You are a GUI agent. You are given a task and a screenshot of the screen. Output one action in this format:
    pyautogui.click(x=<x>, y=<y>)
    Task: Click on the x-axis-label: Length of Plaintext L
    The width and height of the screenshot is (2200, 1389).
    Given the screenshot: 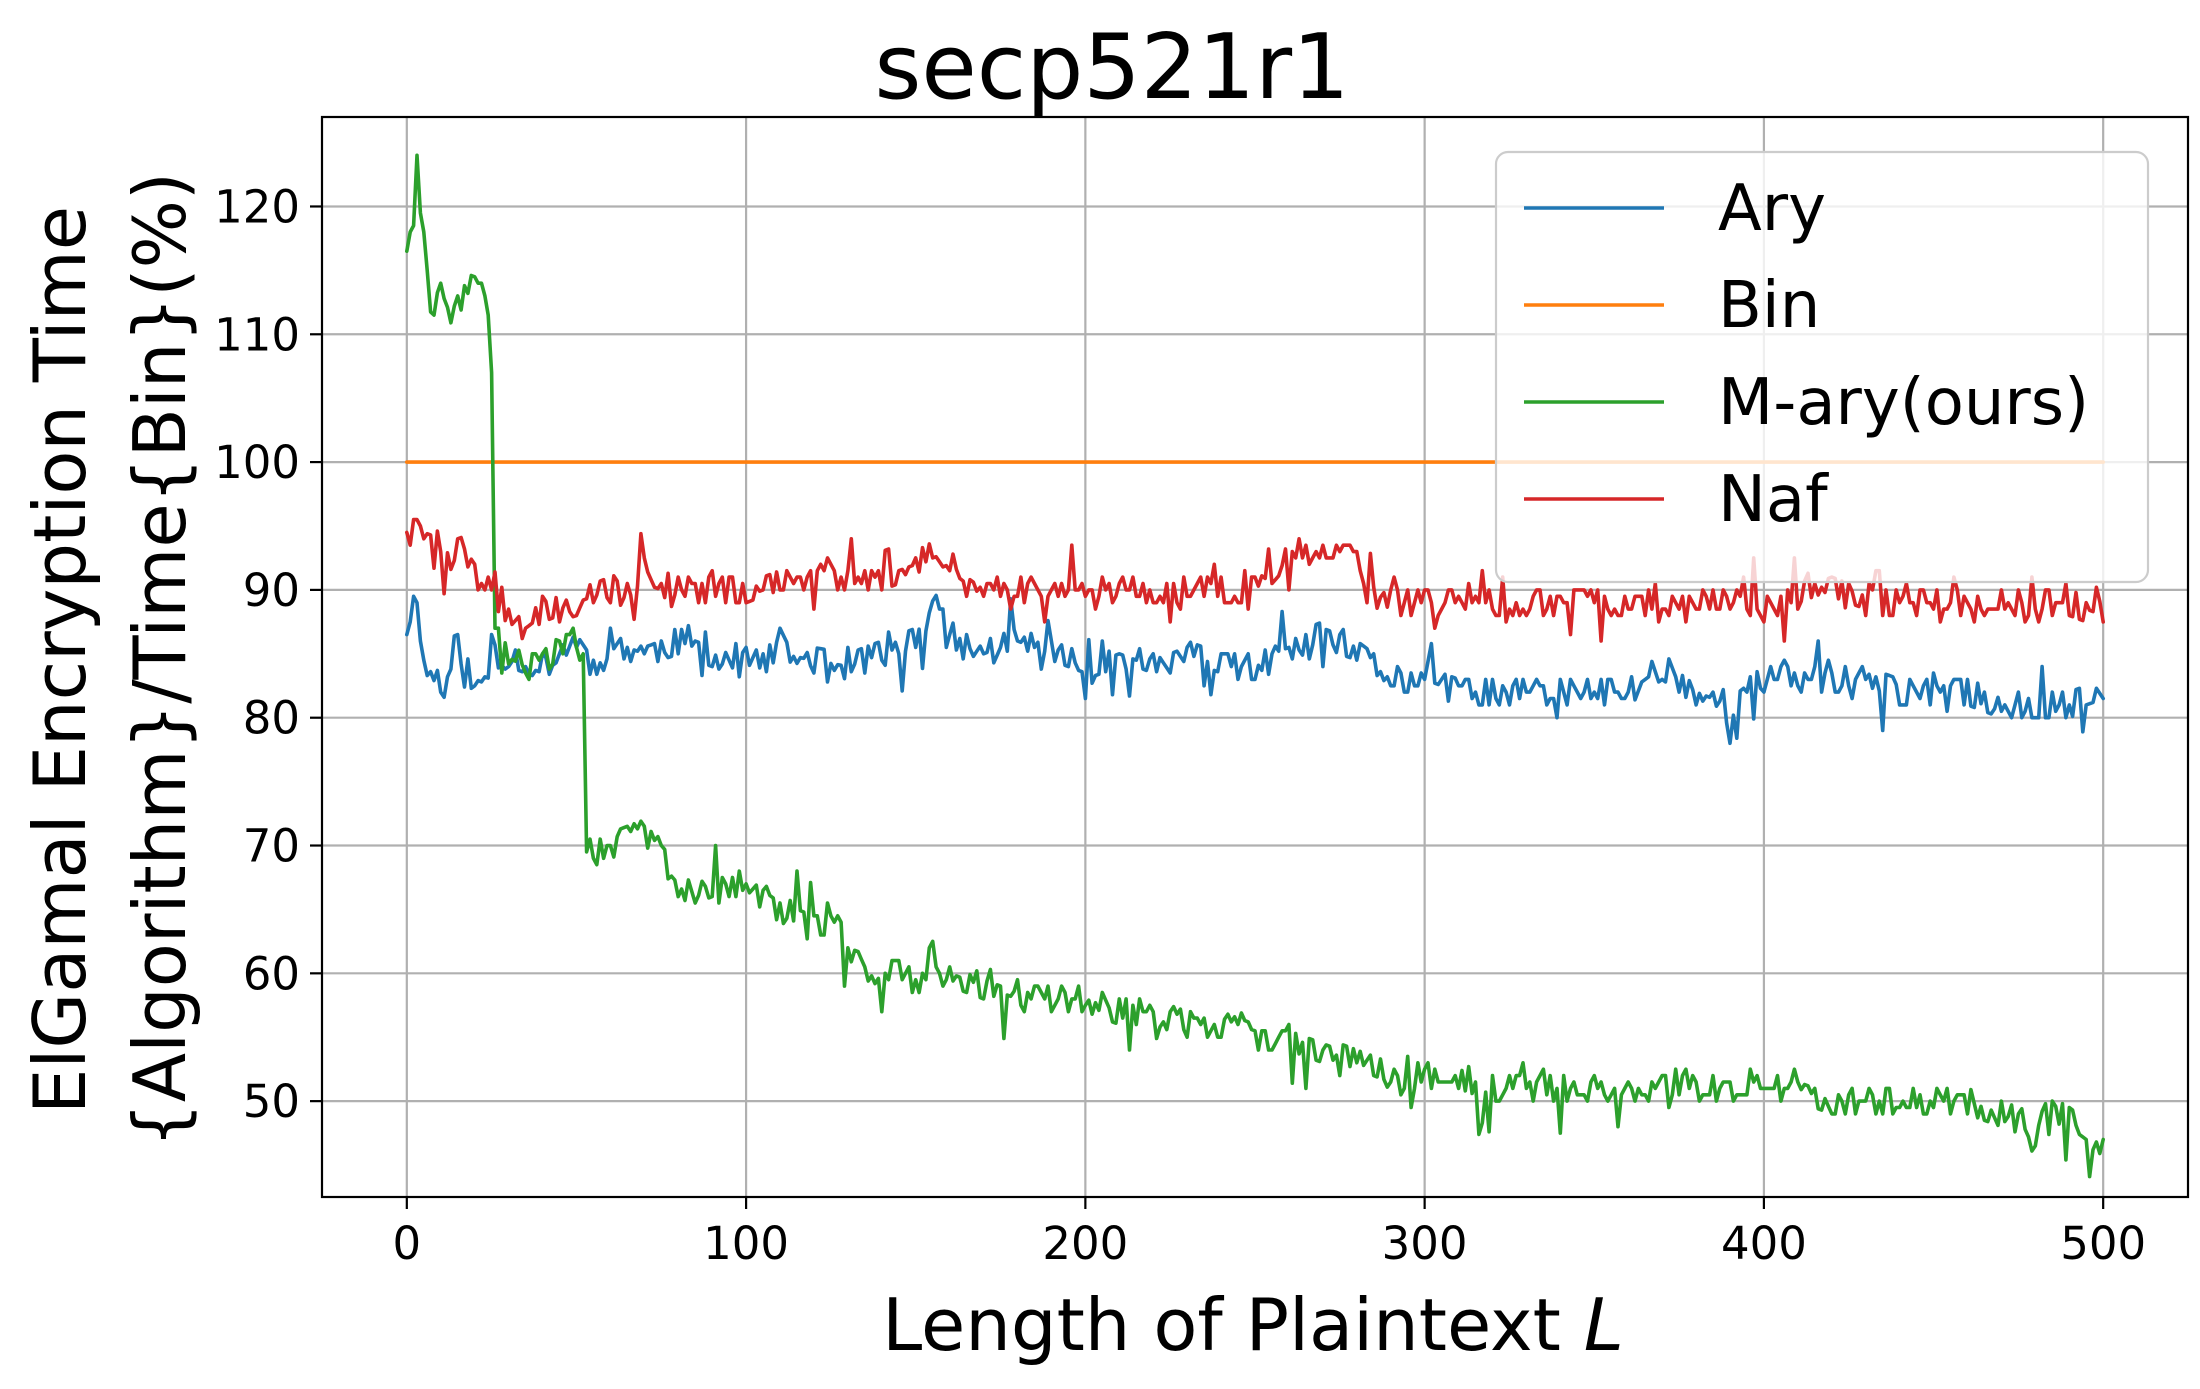 What is the action you would take?
    pyautogui.click(x=1253, y=1325)
    